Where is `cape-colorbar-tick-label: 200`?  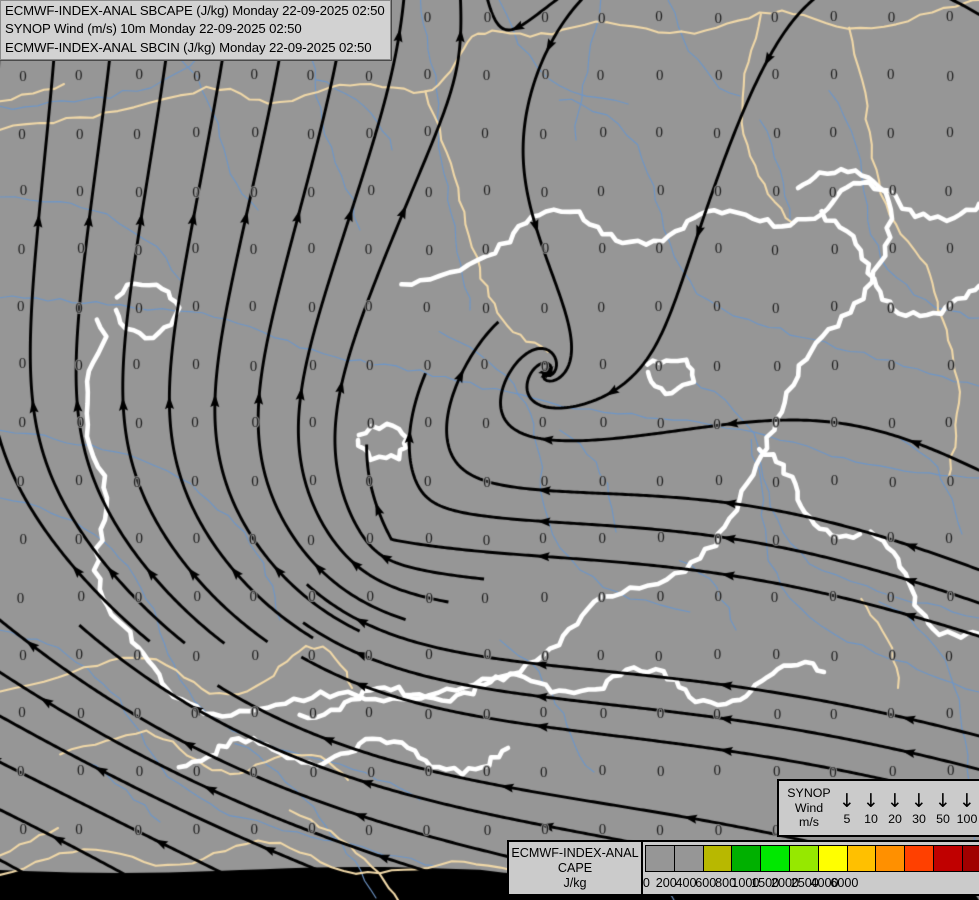 cape-colorbar-tick-label: 200 is located at coordinates (666, 883).